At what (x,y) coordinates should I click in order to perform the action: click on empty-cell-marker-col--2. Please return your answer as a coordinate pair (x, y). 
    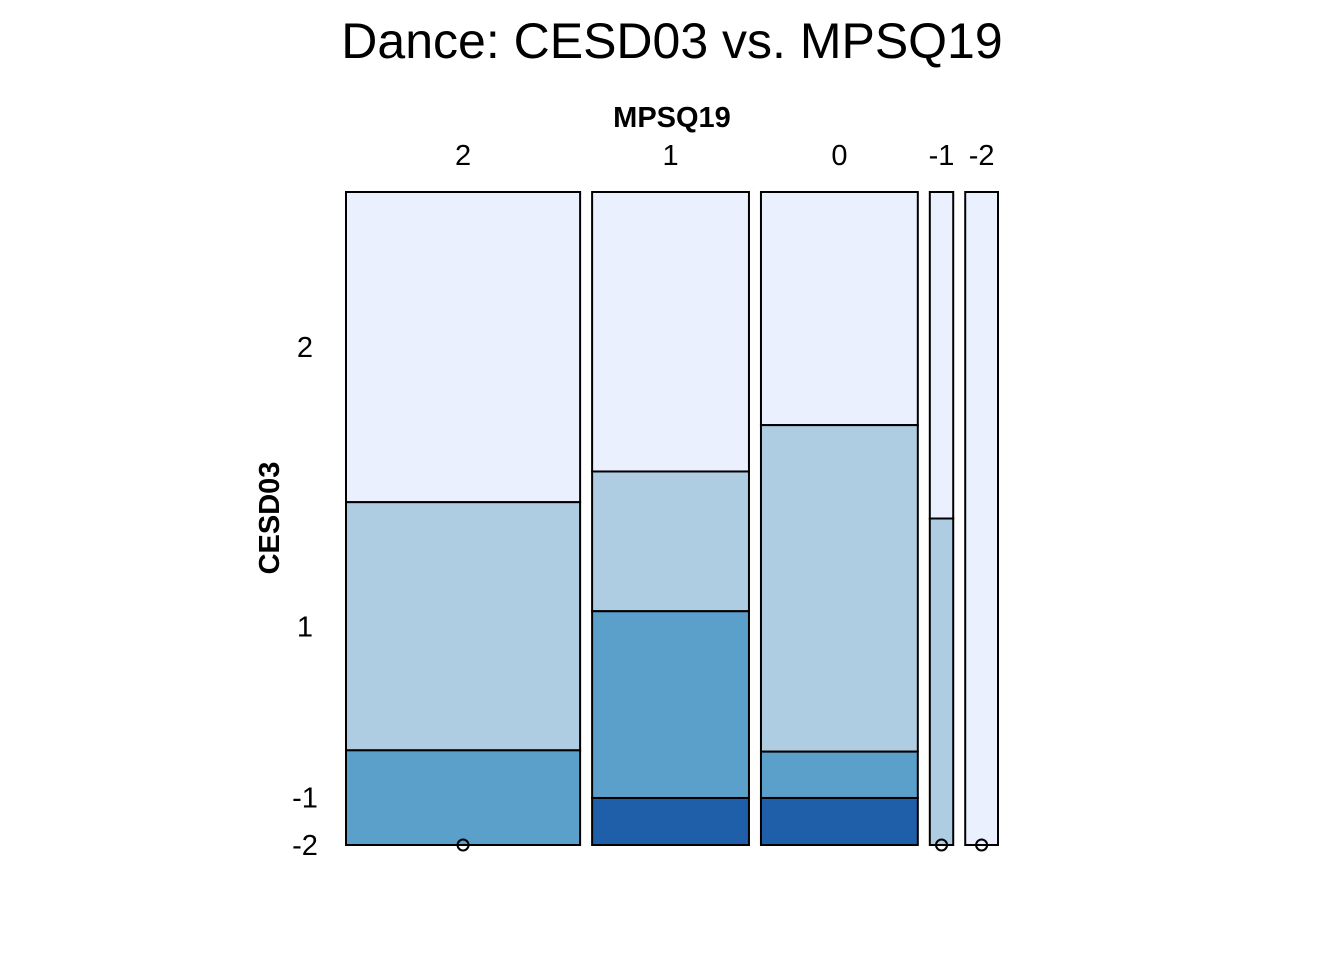
    Looking at the image, I should click on (982, 845).